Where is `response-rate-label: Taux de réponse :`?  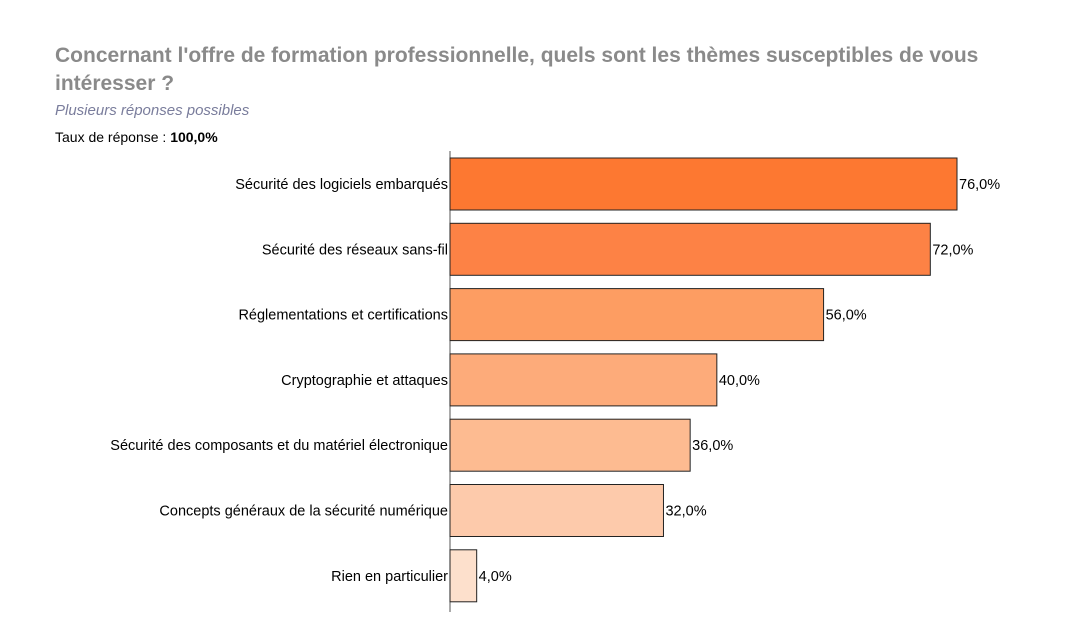
response-rate-label: Taux de réponse : is located at coordinates (113, 137).